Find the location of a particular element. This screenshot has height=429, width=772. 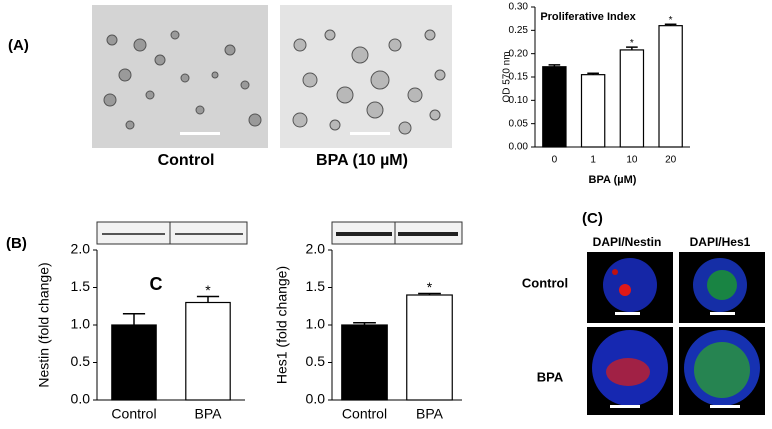

image-caption: BPA (10 µM) is located at coordinates (362, 160).